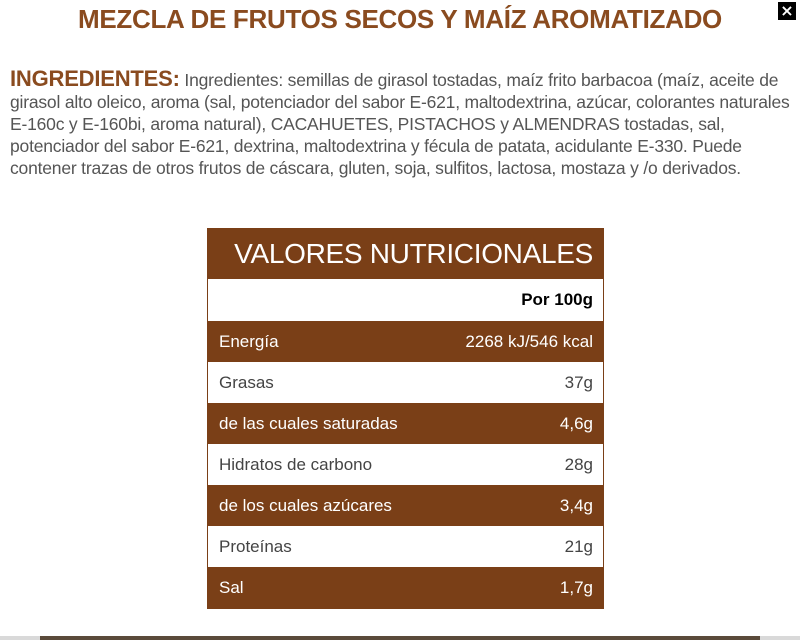 Image resolution: width=800 pixels, height=640 pixels. Describe the element at coordinates (405, 382) in the screenshot. I see `nutrition-row-fat: Grasas 37g` at that location.